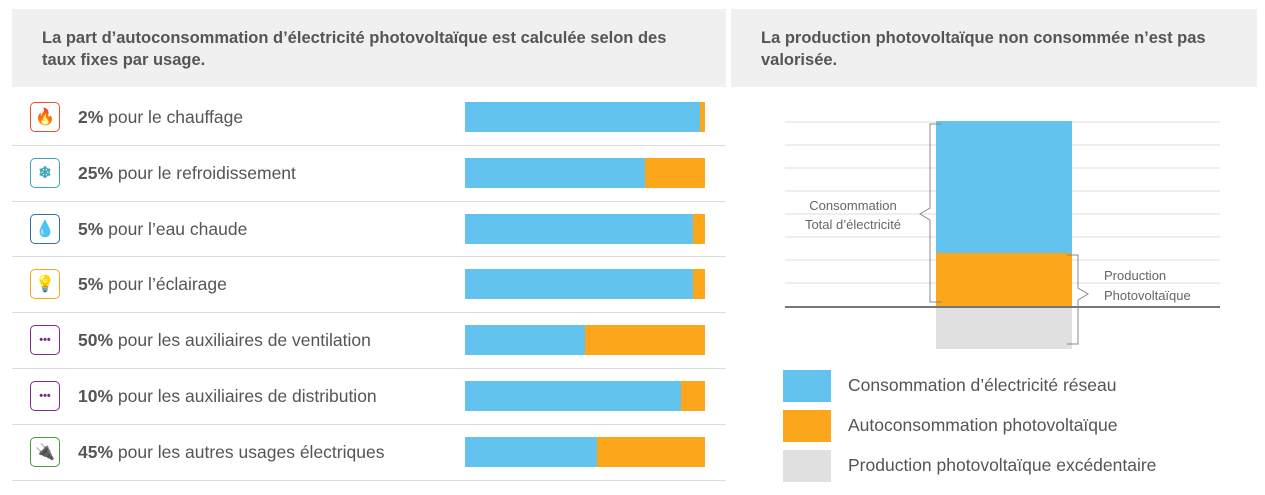 This screenshot has height=495, width=1265. I want to click on production-label-line1: Production, so click(1135, 275).